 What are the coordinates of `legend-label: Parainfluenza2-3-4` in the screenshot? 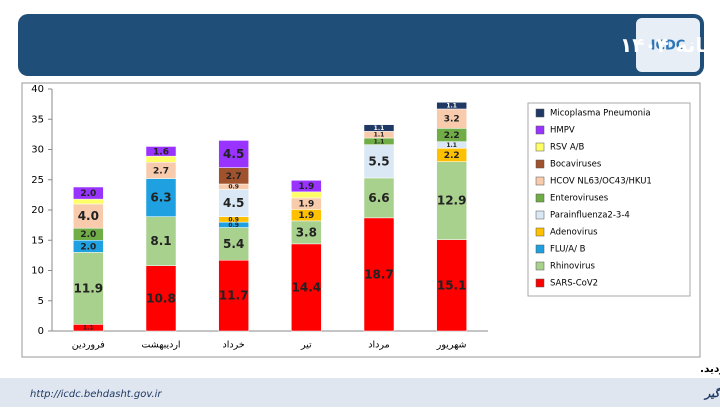 It's located at (590, 216).